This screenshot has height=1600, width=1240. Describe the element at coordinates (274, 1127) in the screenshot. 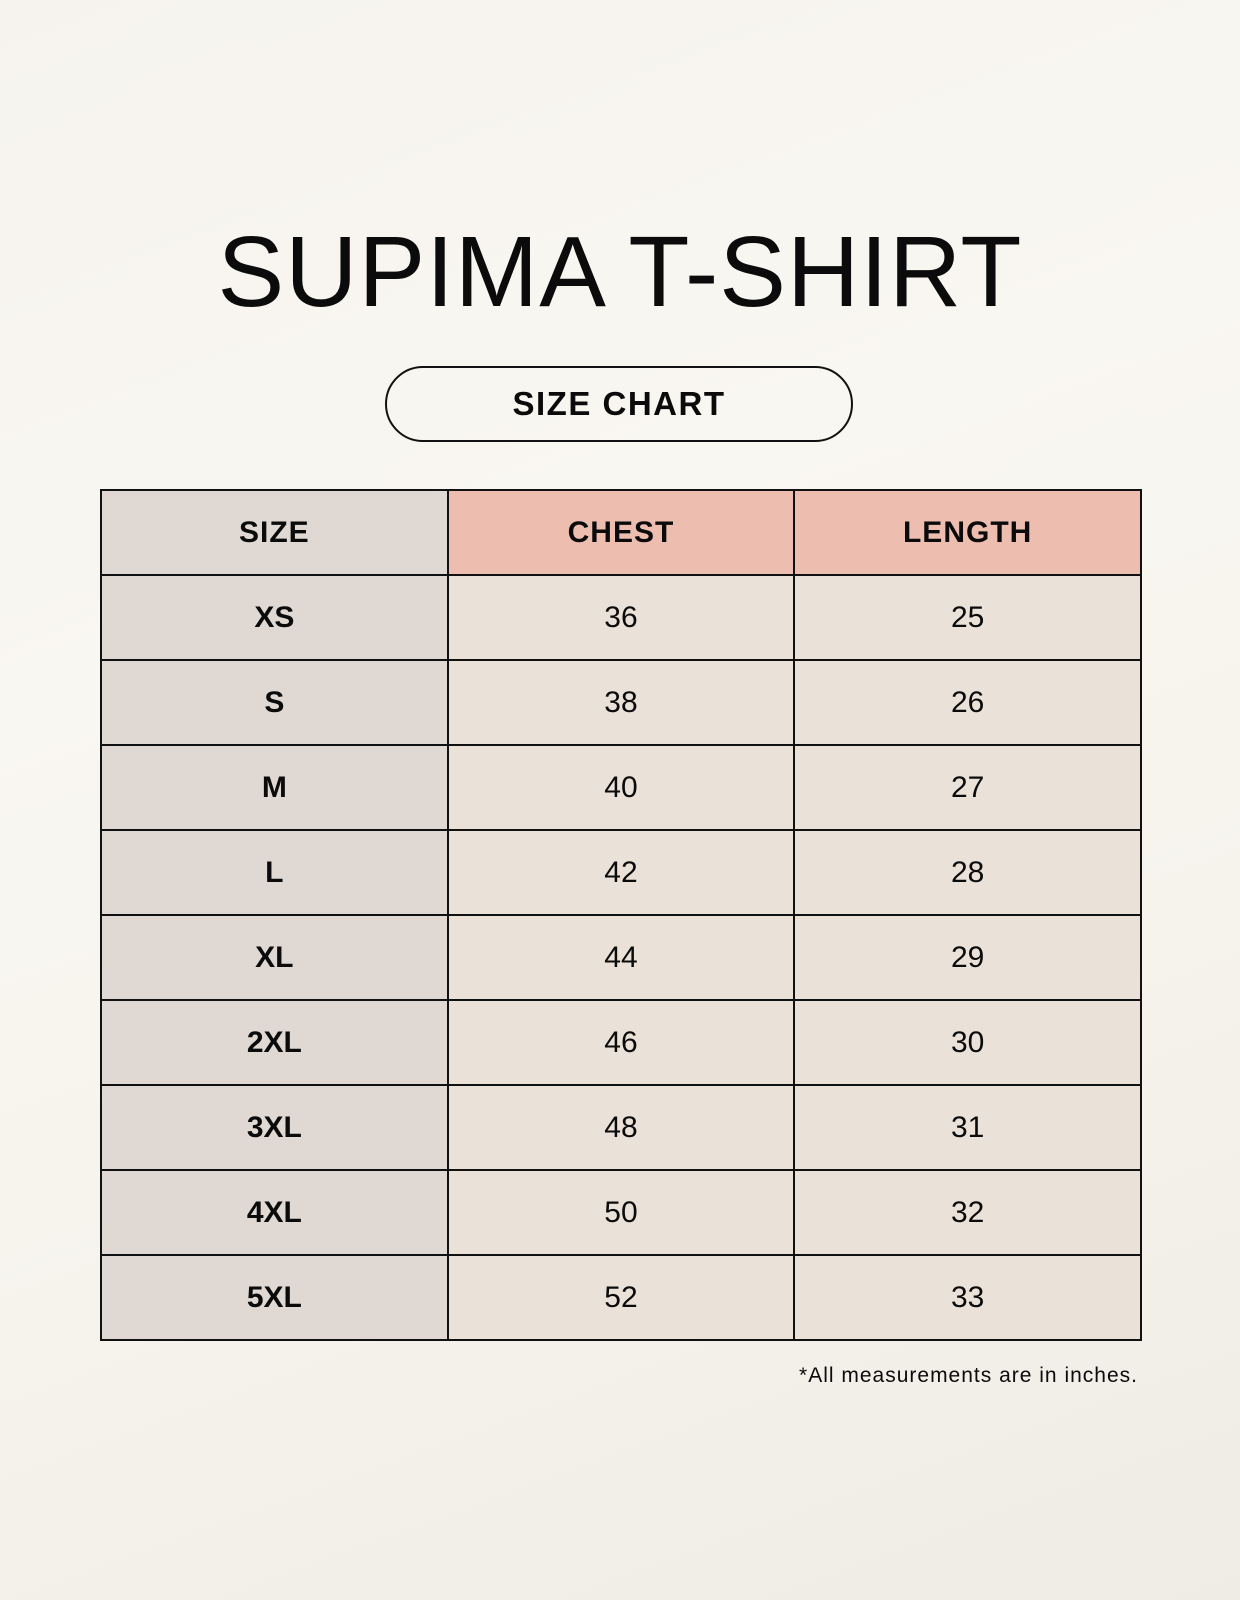

I see `cell-size: 3XL` at that location.